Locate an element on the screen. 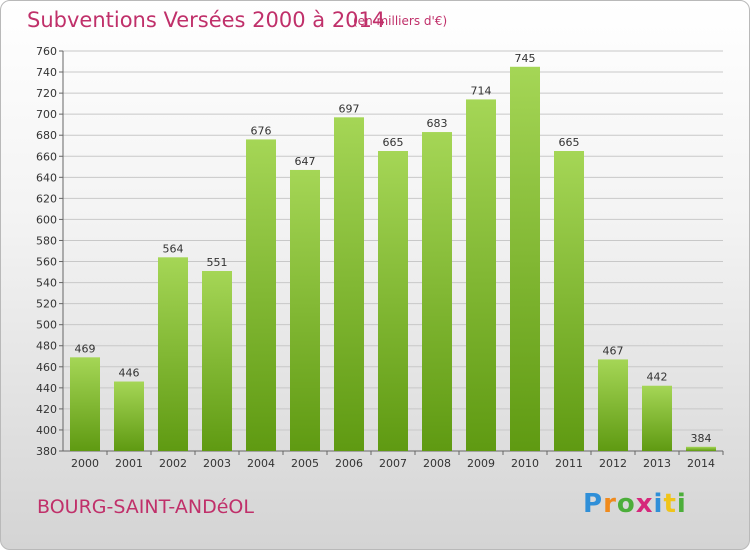 This screenshot has width=750, height=550. logo-letter: r is located at coordinates (610, 504).